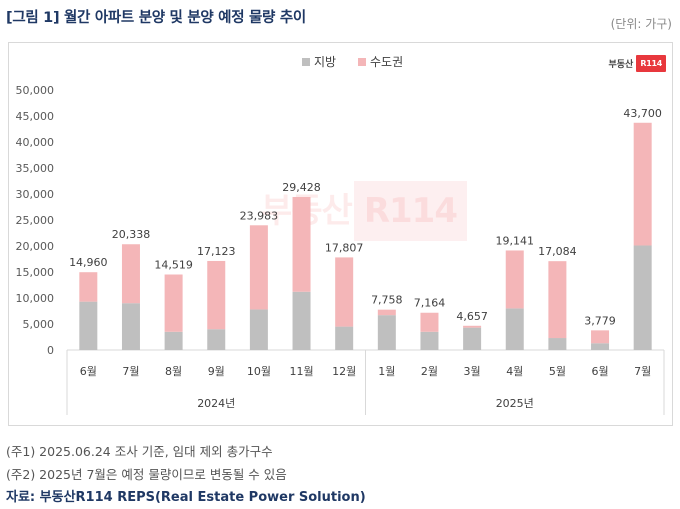 Image resolution: width=680 pixels, height=509 pixels. I want to click on total-label: 29,428, so click(301, 187).